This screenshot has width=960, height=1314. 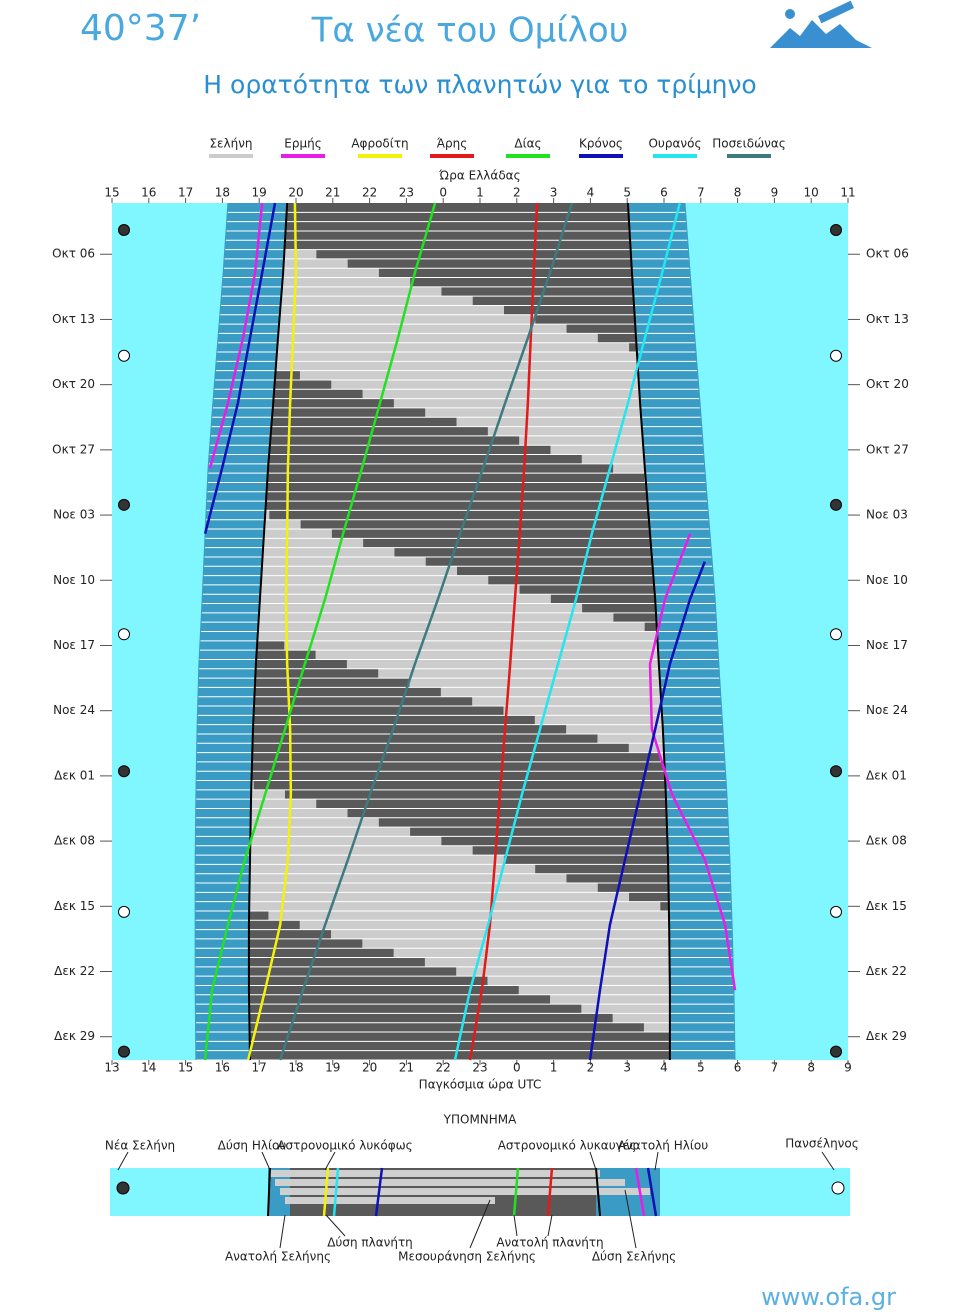 What do you see at coordinates (211, 631) in the screenshot?
I see `sunset-line` at bounding box center [211, 631].